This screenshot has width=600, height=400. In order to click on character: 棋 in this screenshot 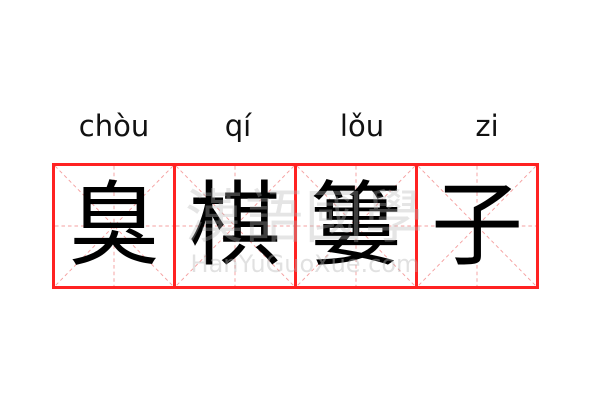, I will do `click(234, 225)`.